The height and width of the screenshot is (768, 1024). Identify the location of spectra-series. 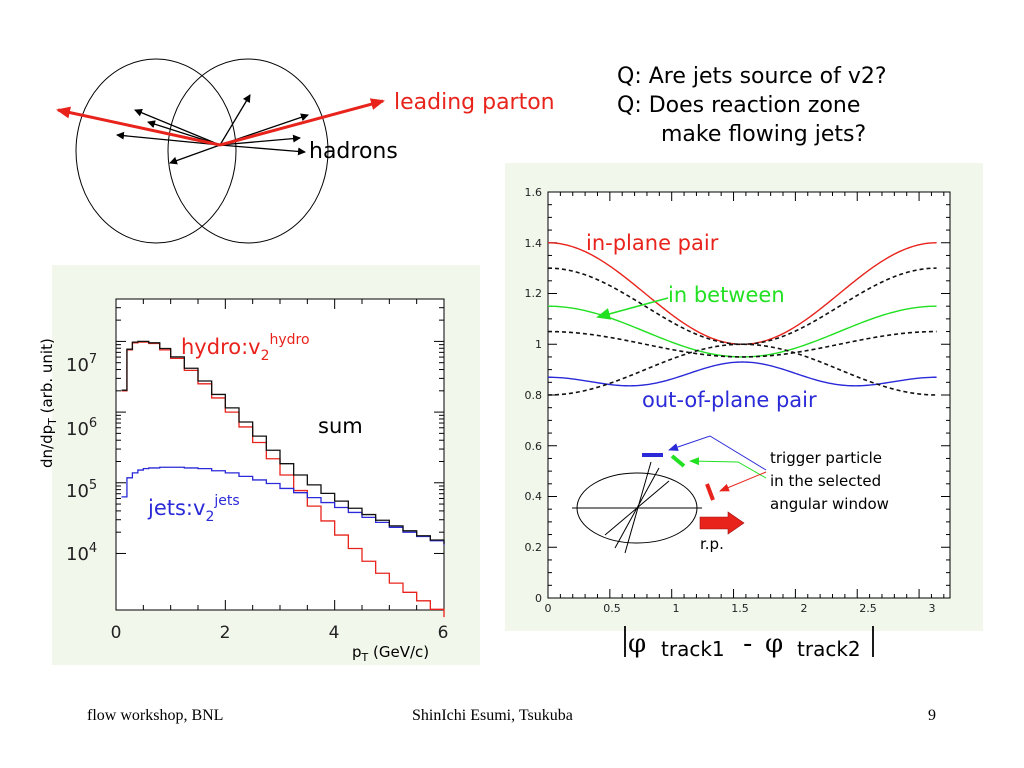
(283, 479).